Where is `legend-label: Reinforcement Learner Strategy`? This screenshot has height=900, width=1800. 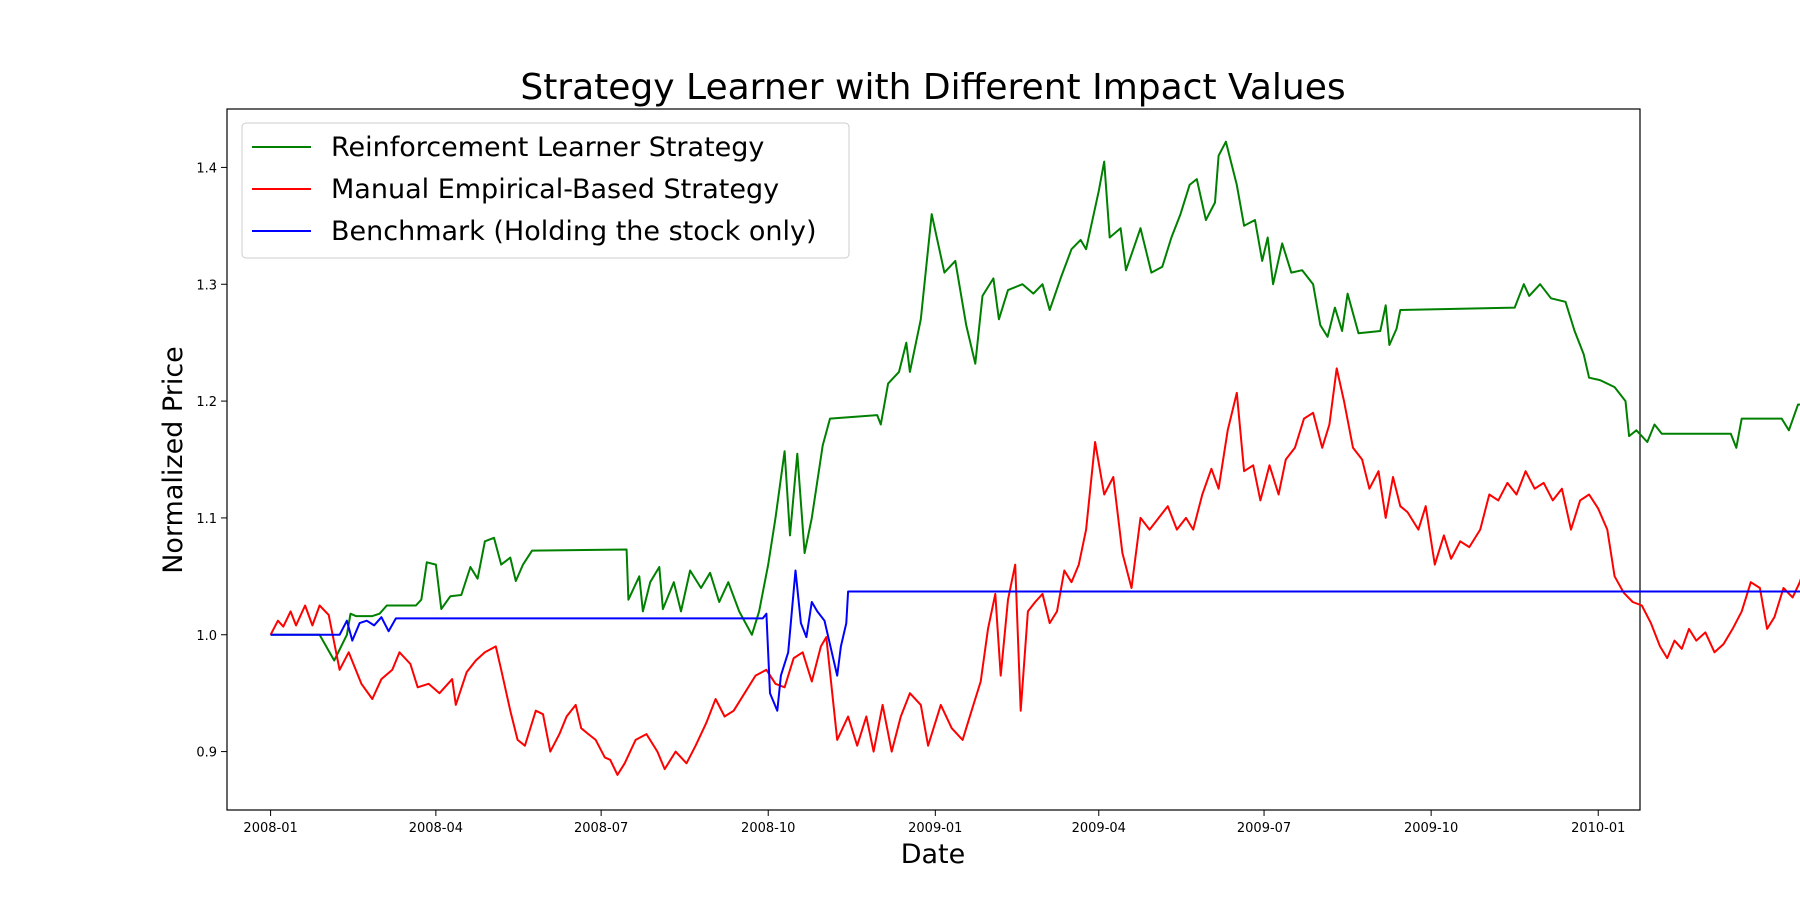
legend-label: Reinforcement Learner Strategy is located at coordinates (547, 147).